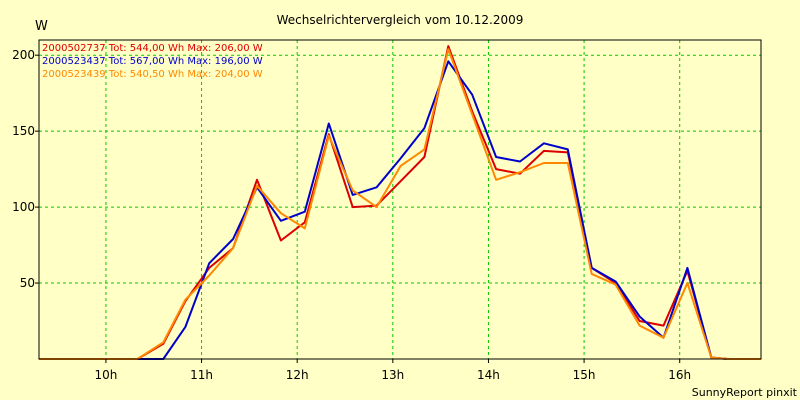  I want to click on x-tick-label: 13h, so click(392, 375).